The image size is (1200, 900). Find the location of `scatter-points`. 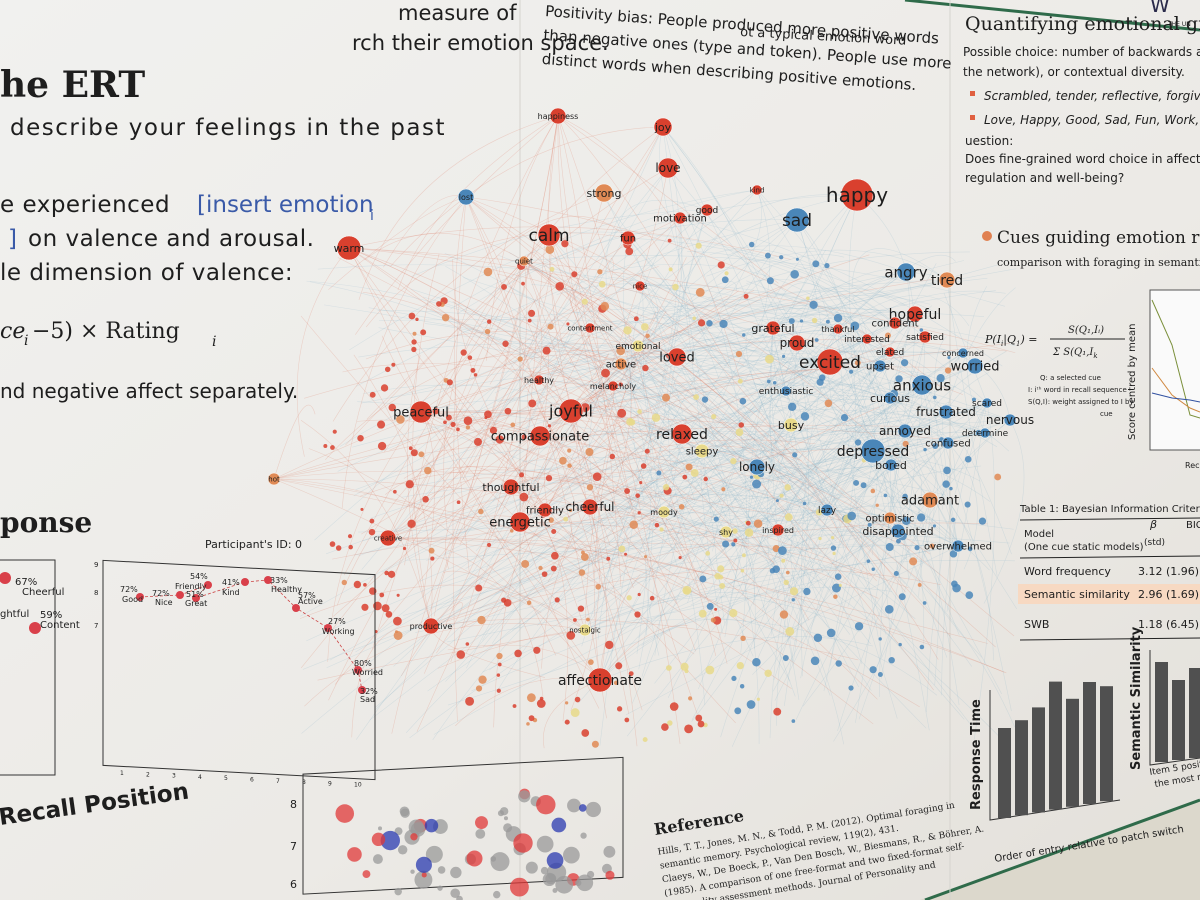

scatter-points is located at coordinates (475, 844).